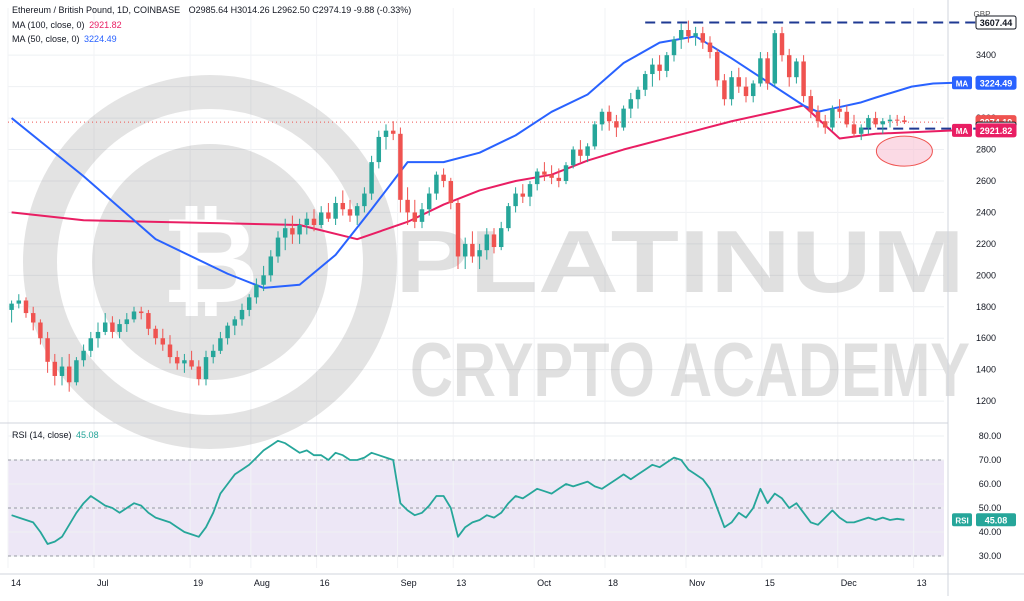  Describe the element at coordinates (904, 151) in the screenshot. I see `annotation-ellipse` at that location.